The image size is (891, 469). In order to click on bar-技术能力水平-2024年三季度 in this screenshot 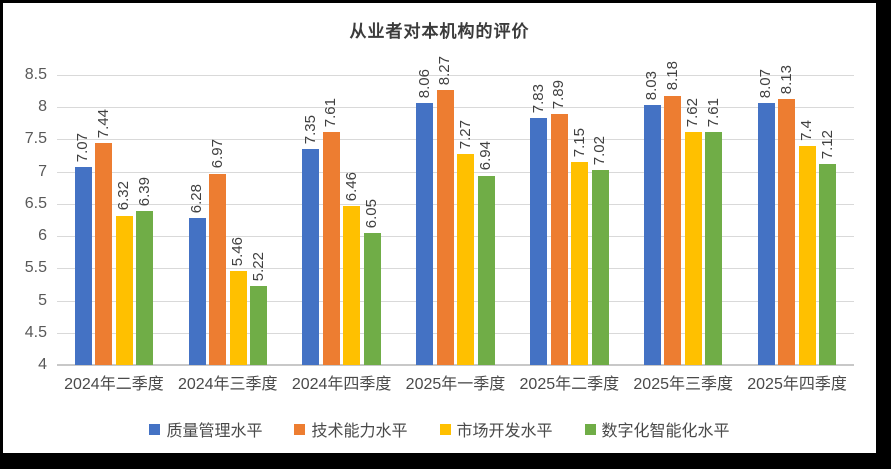, I will do `click(218, 269)`.